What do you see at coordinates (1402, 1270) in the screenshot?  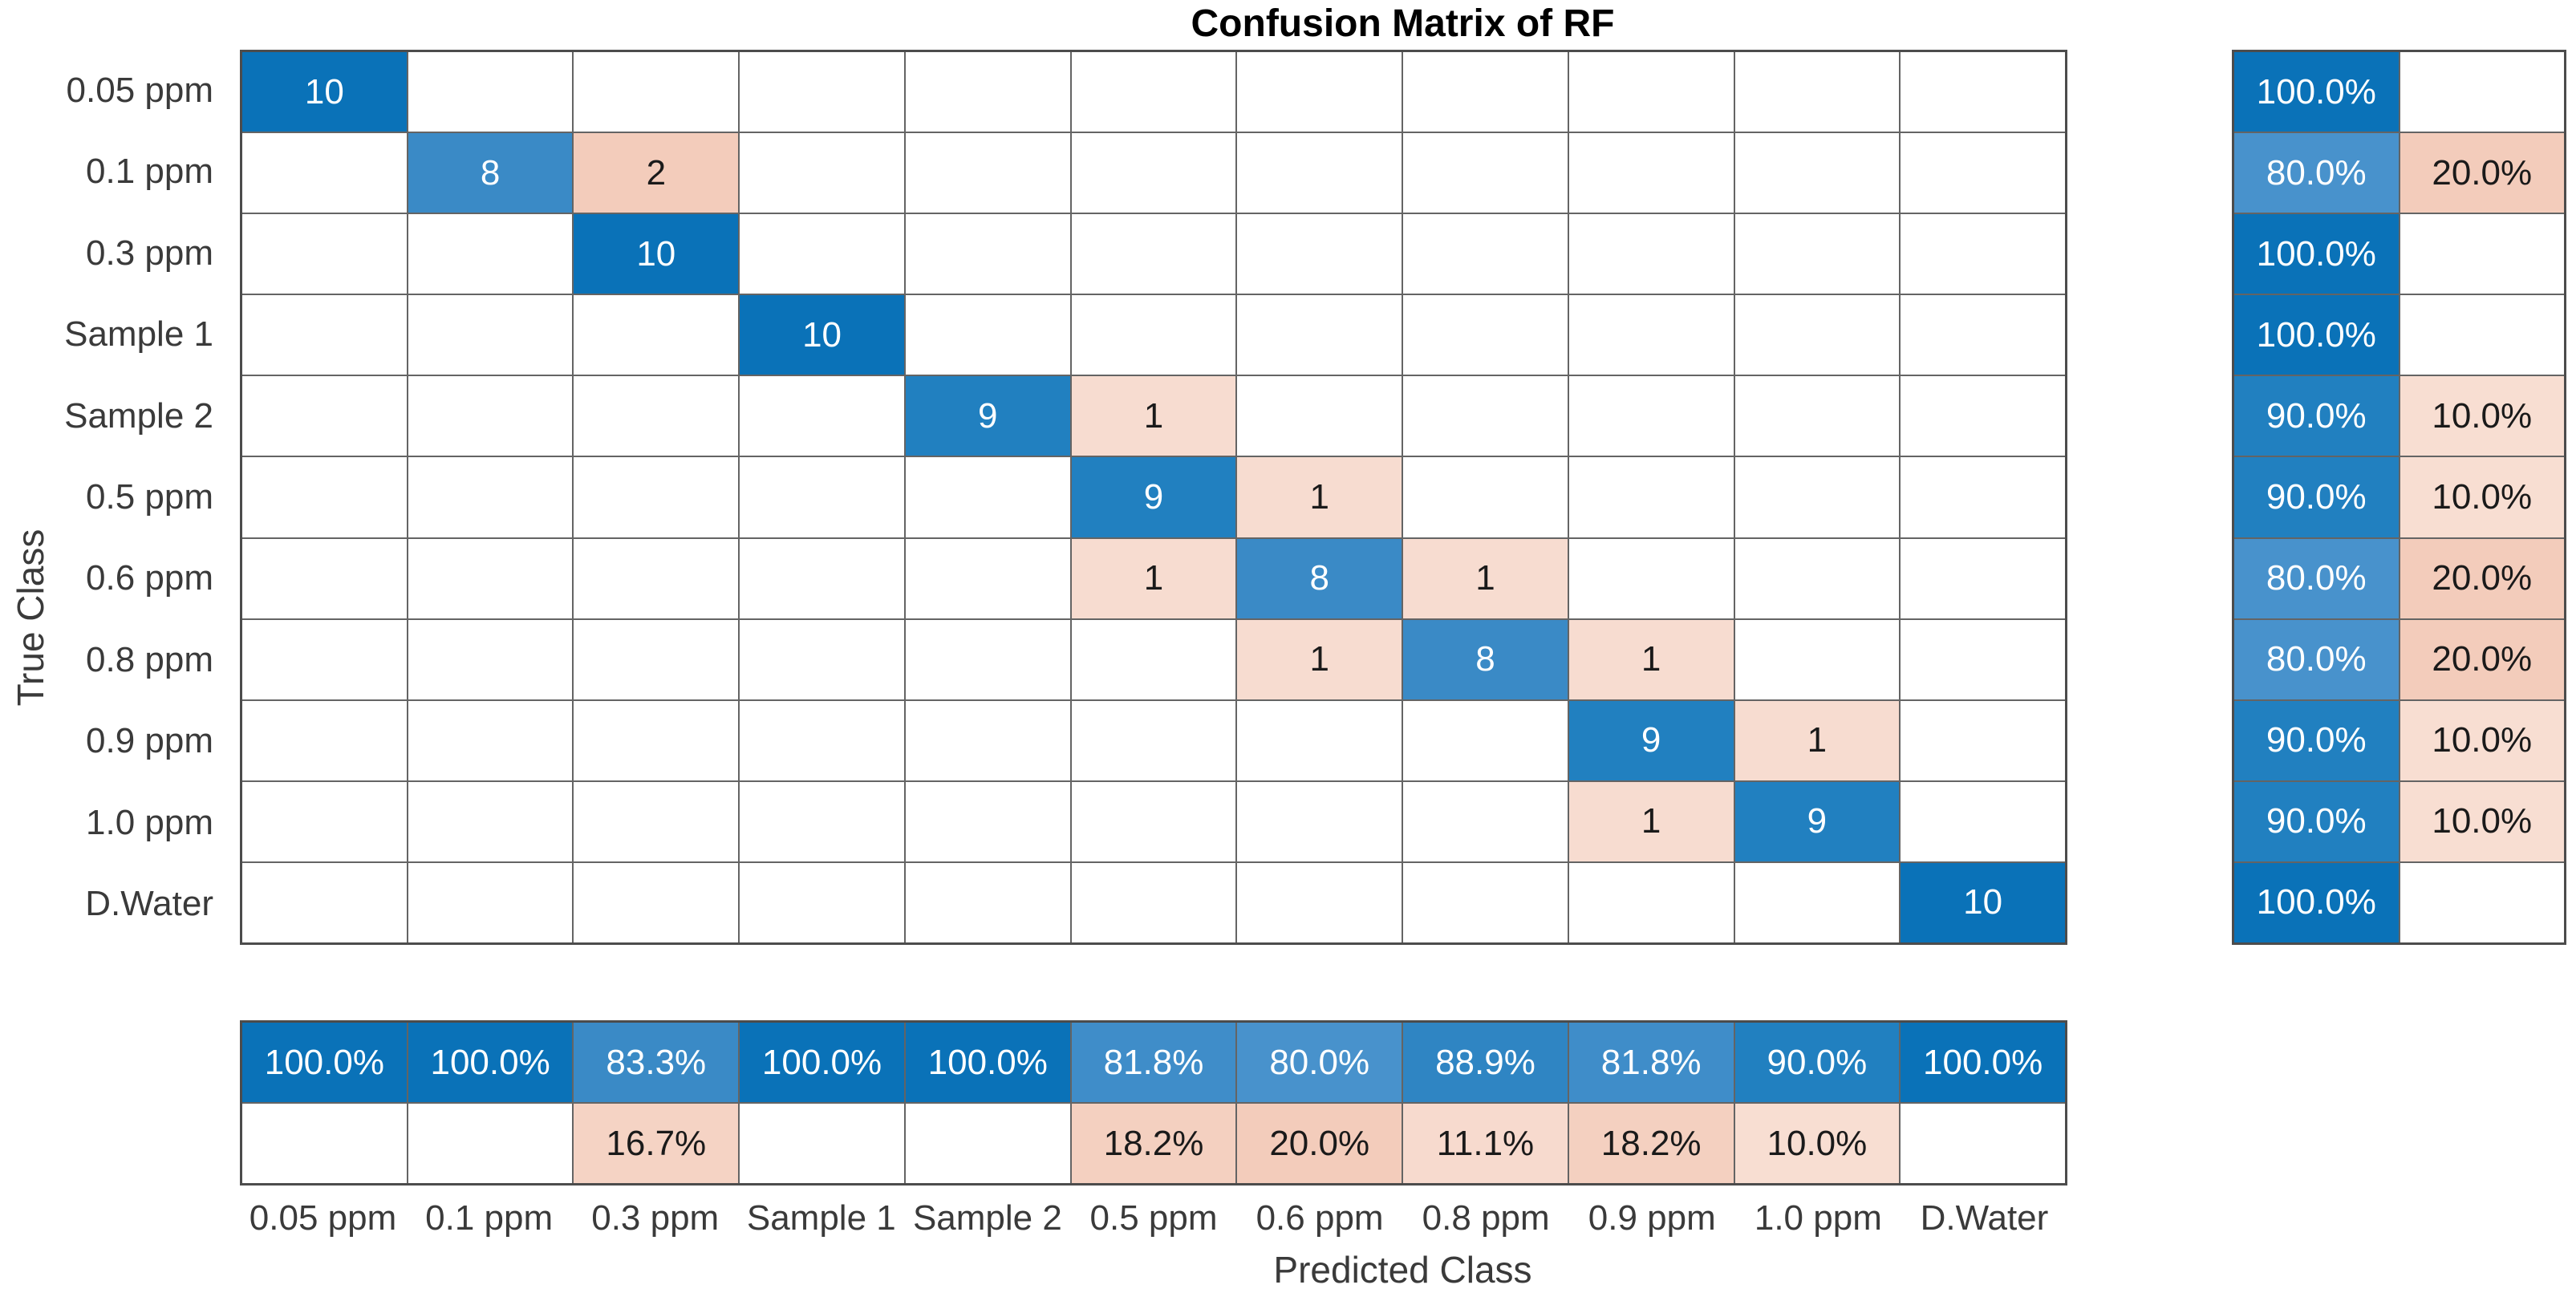 I see `x-axis-label: Predicted Class` at bounding box center [1402, 1270].